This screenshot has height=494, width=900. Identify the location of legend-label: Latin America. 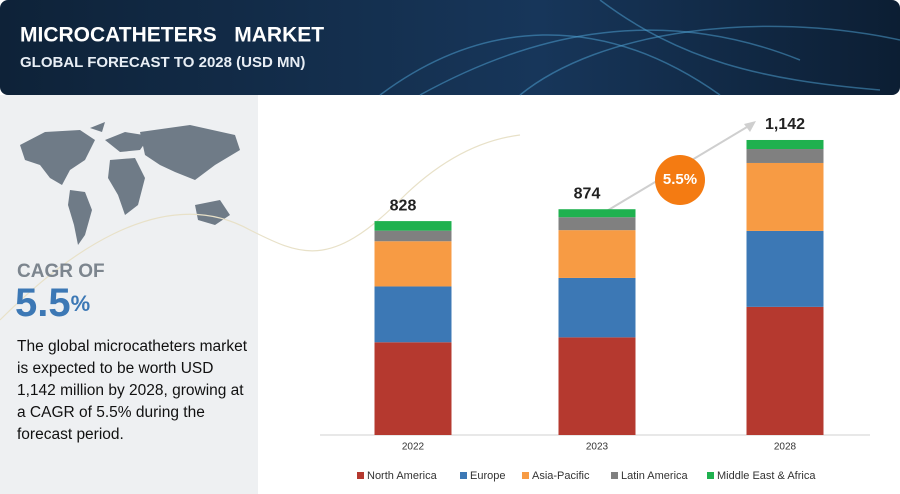
(655, 476).